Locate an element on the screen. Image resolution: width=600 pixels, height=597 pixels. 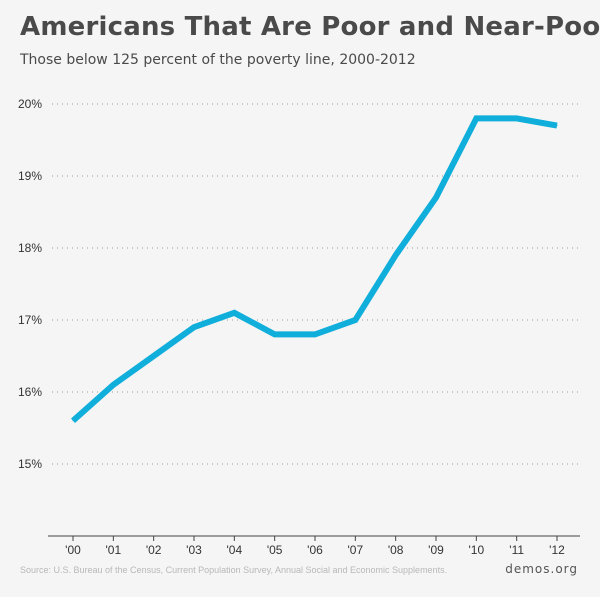
x-tick-label: '03 is located at coordinates (194, 550).